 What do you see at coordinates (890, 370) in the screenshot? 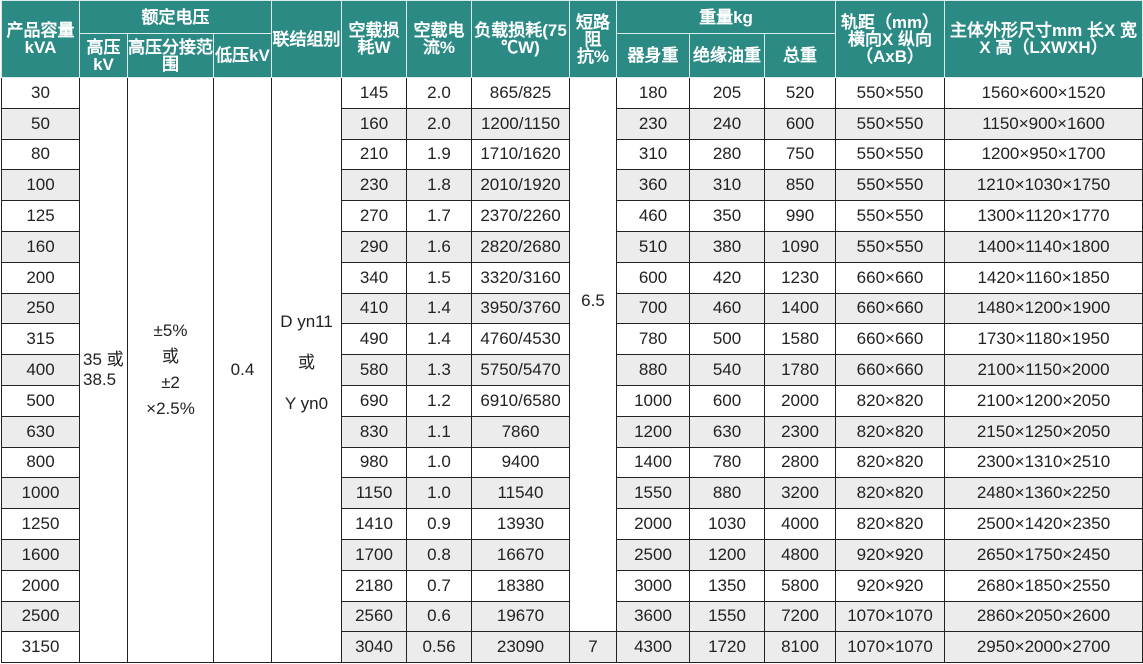
I see `cell-gauge: 660×660` at bounding box center [890, 370].